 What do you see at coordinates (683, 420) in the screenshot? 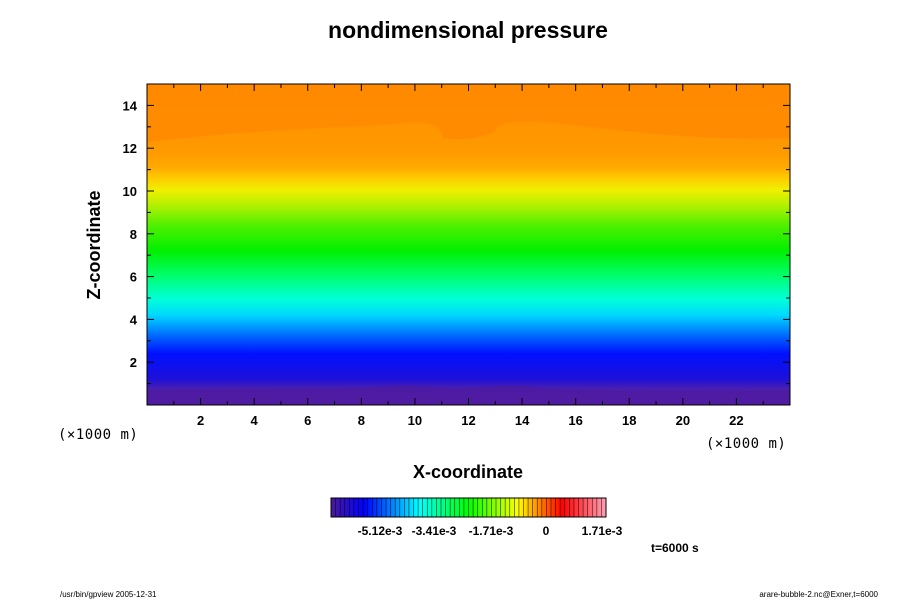
I see `x-tick-label: 20` at bounding box center [683, 420].